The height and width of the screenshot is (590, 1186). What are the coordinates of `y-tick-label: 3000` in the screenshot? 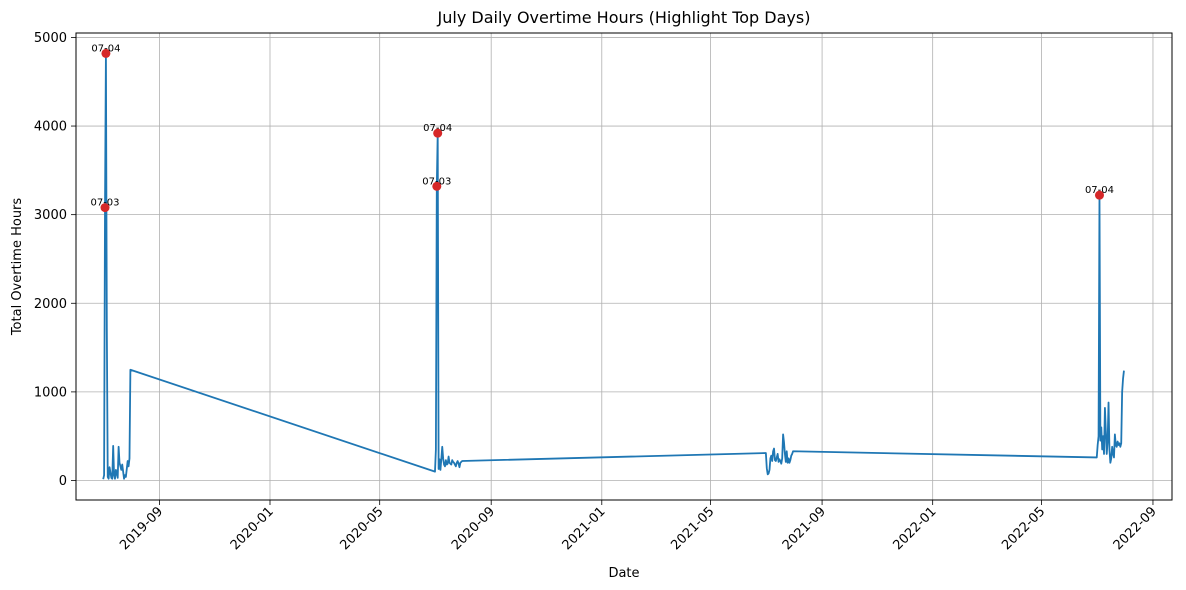 It's located at (50, 215).